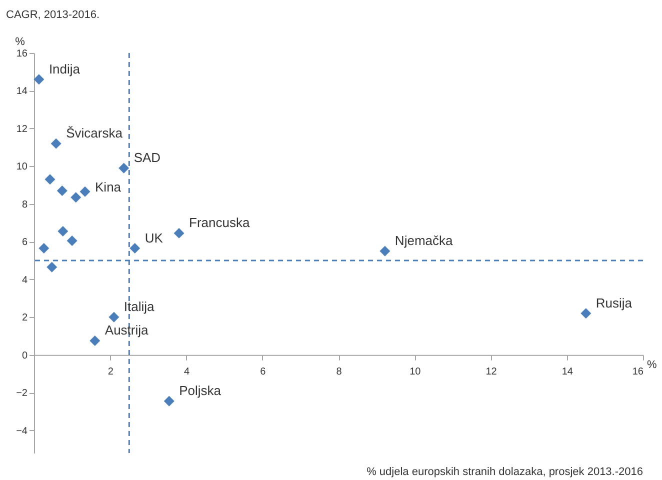 The image size is (662, 480). Describe the element at coordinates (64, 68) in the screenshot. I see `annotation: Indija` at that location.